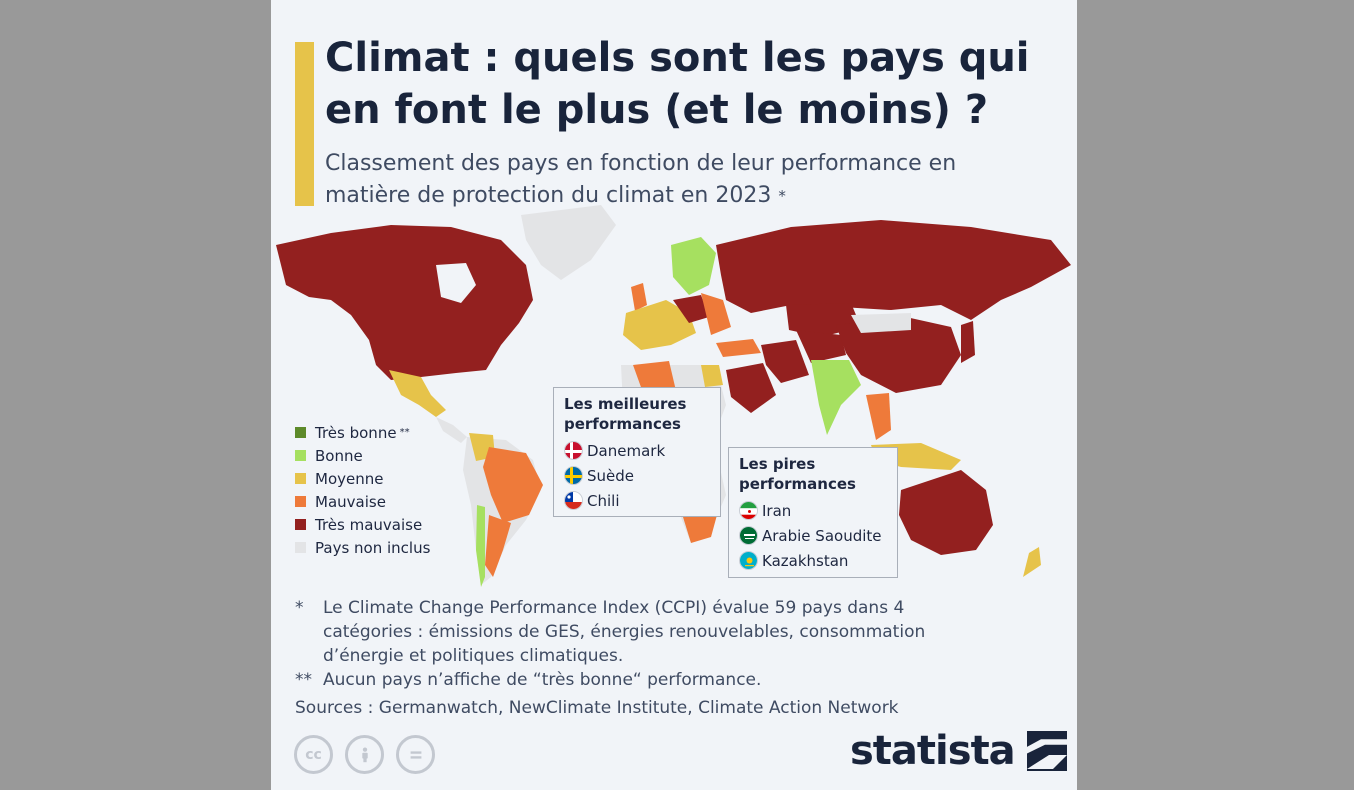 This screenshot has width=1354, height=790. Describe the element at coordinates (573, 475) in the screenshot. I see `sweden-flag-icon` at that location.